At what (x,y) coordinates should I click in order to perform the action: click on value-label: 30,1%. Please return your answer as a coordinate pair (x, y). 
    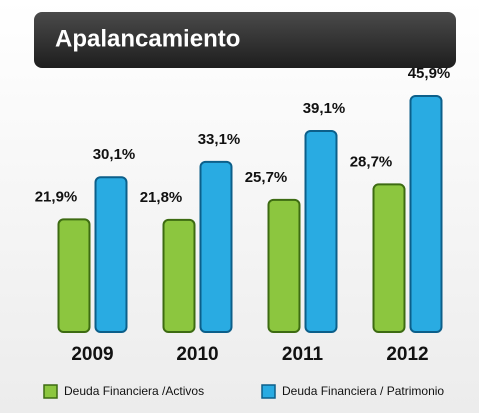
    Looking at the image, I should click on (114, 154).